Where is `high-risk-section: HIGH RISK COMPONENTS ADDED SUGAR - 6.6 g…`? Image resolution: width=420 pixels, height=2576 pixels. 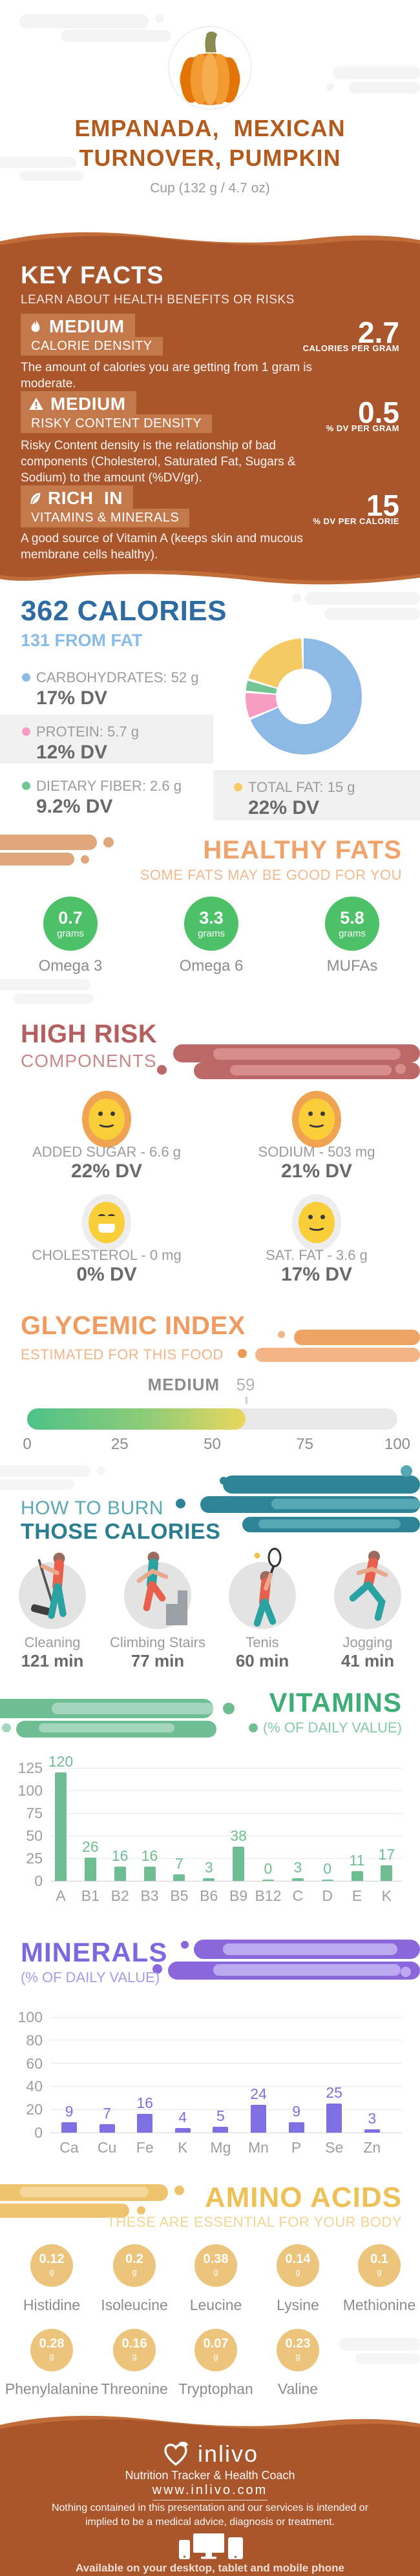
high-risk-section: HIGH RISK COMPONENTS ADDED SUGAR - 6.6 g… is located at coordinates (210, 1158).